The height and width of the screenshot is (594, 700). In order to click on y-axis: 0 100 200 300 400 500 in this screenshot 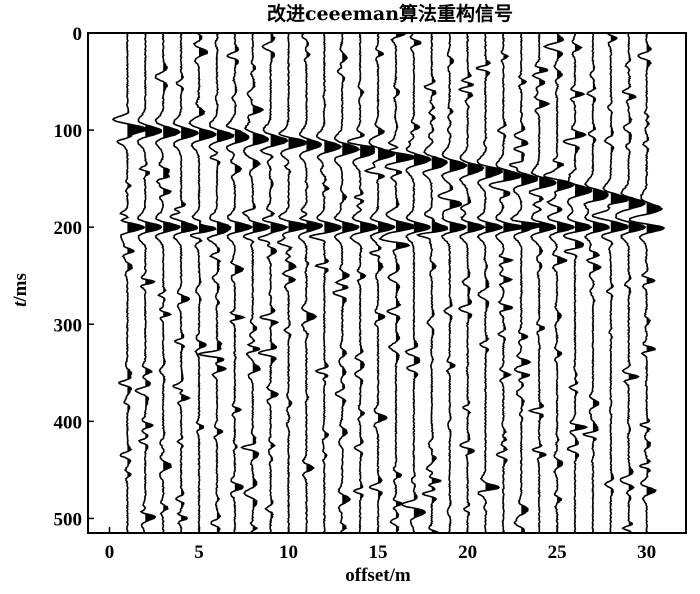, I will do `click(74, 277)`.